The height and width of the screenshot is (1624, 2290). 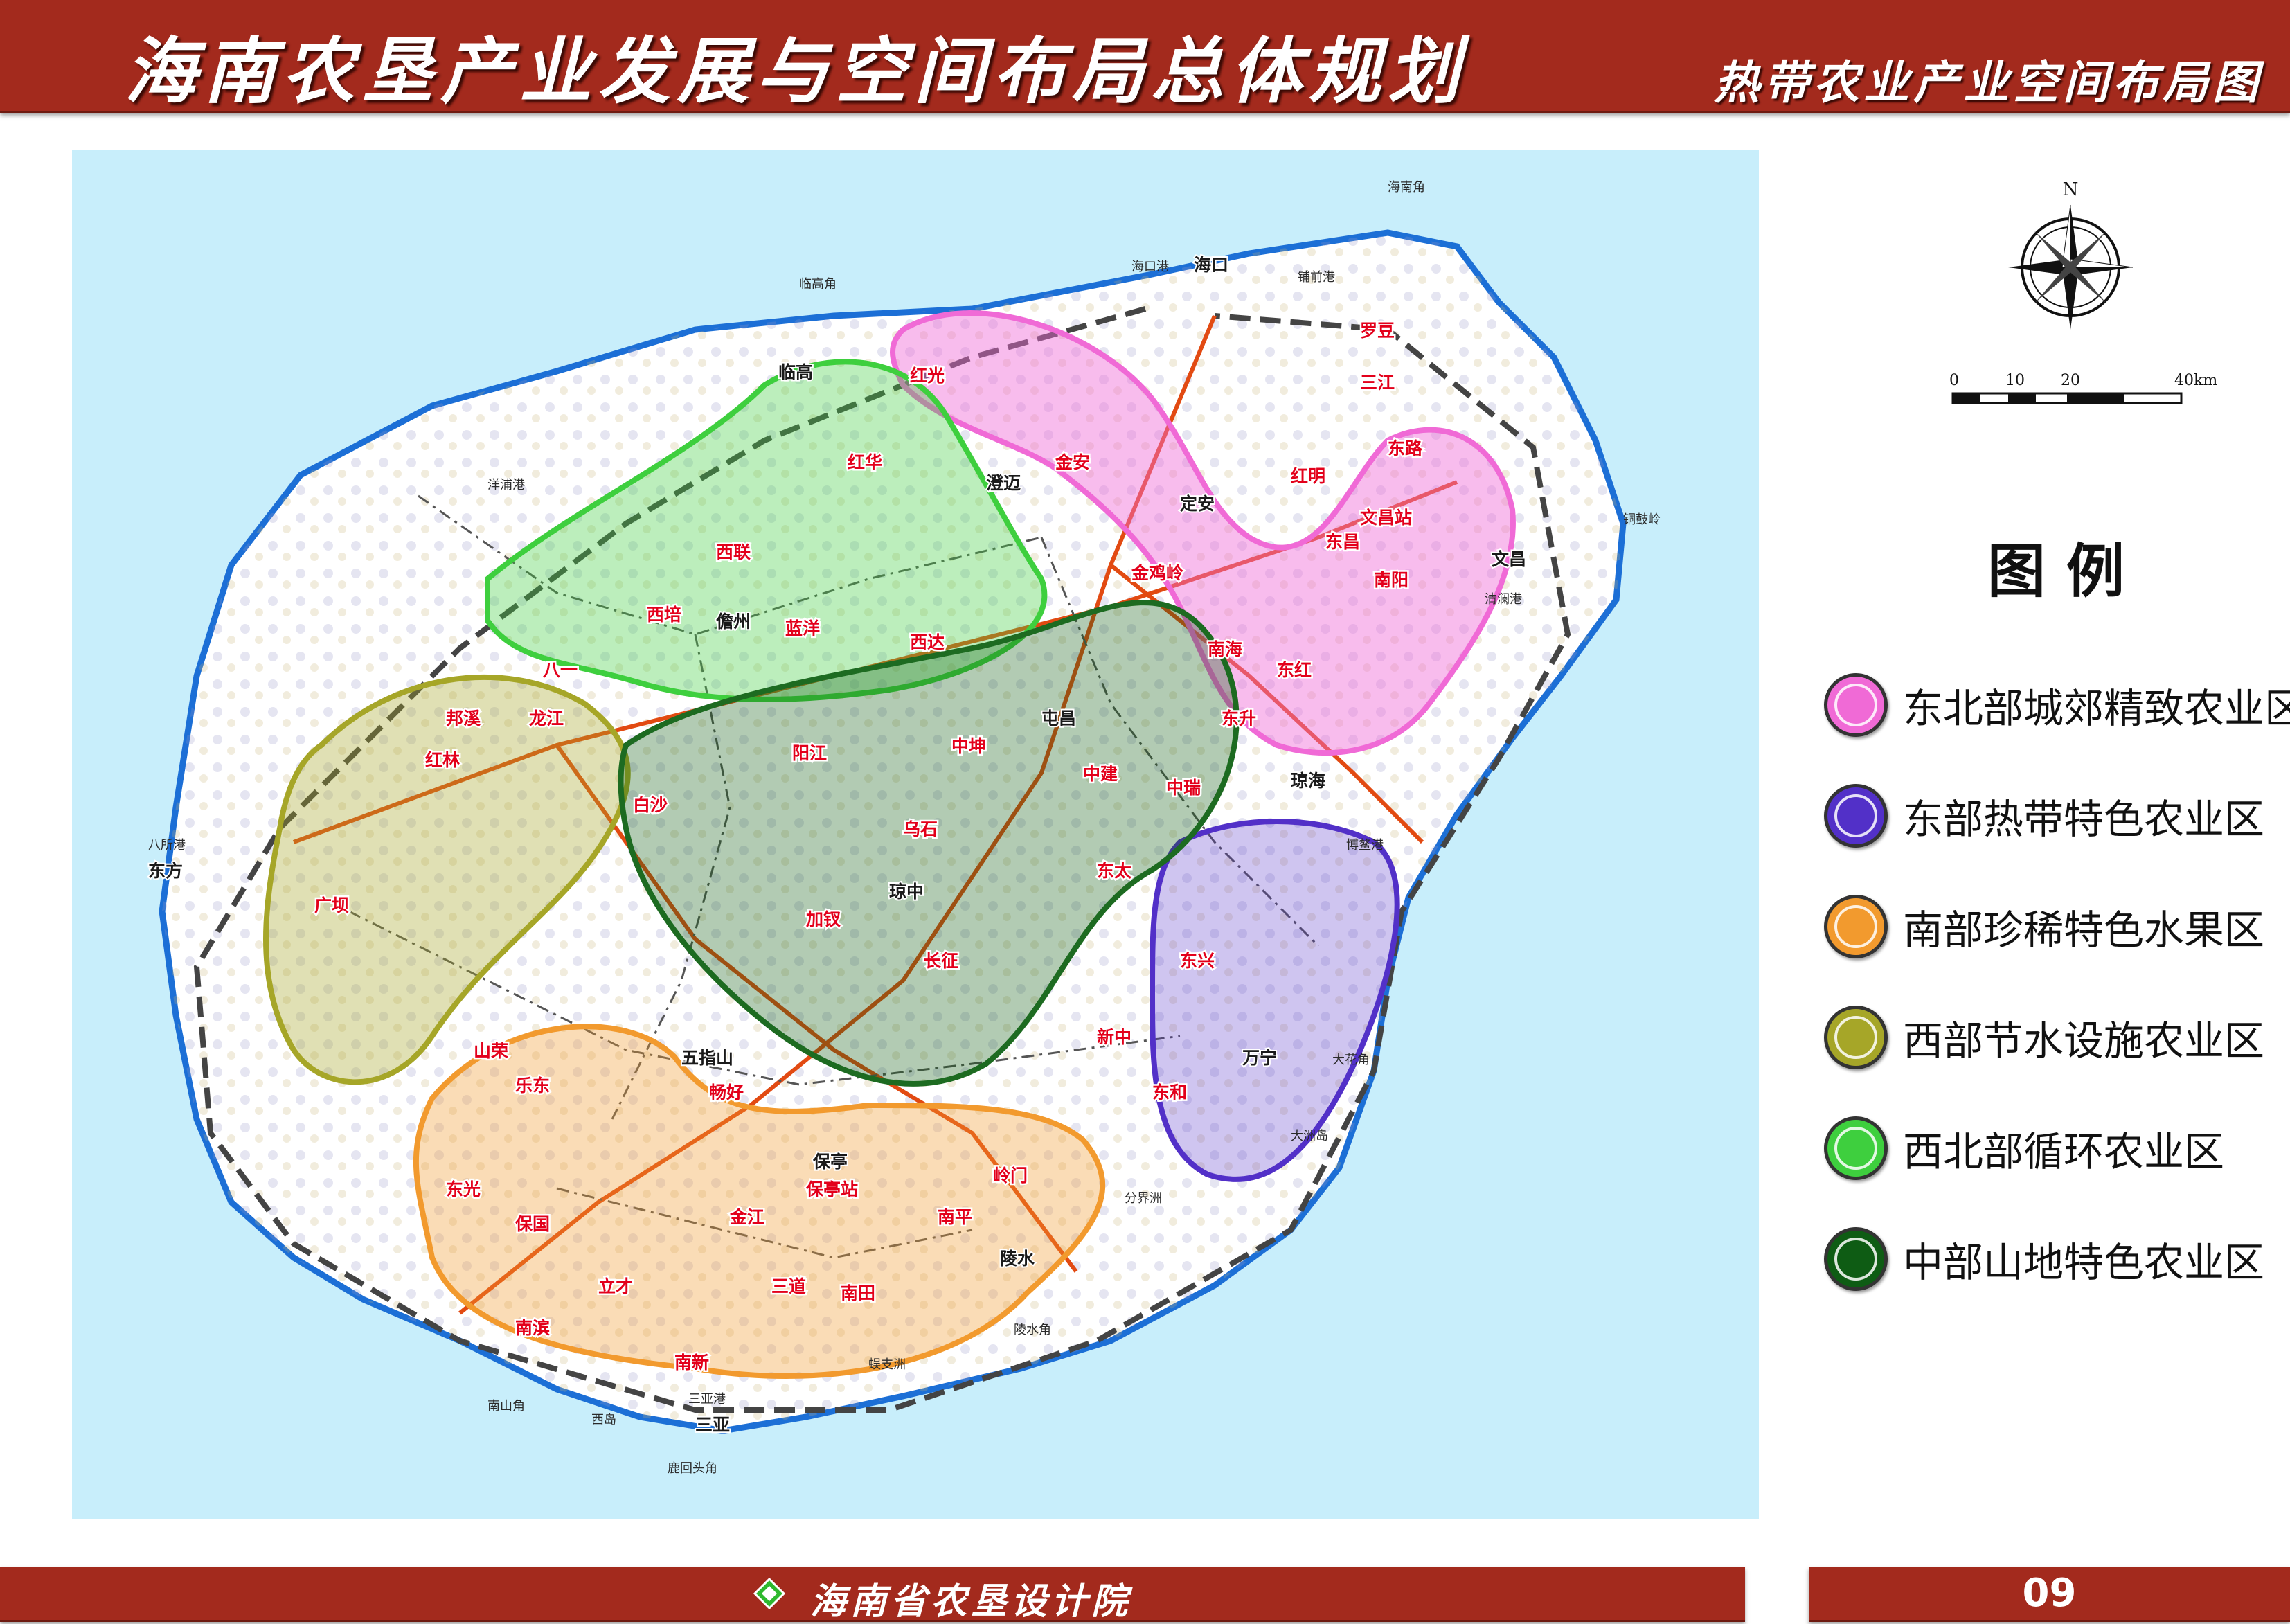 I want to click on farm-label: 南平, so click(x=955, y=1217).